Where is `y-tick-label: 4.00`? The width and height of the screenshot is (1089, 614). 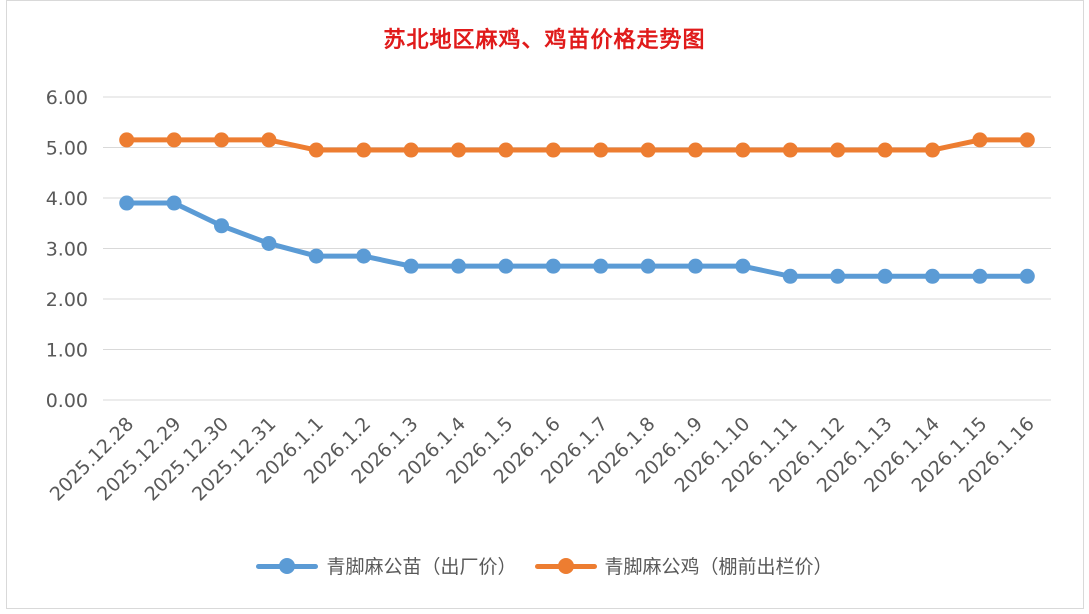
y-tick-label: 4.00 is located at coordinates (67, 199).